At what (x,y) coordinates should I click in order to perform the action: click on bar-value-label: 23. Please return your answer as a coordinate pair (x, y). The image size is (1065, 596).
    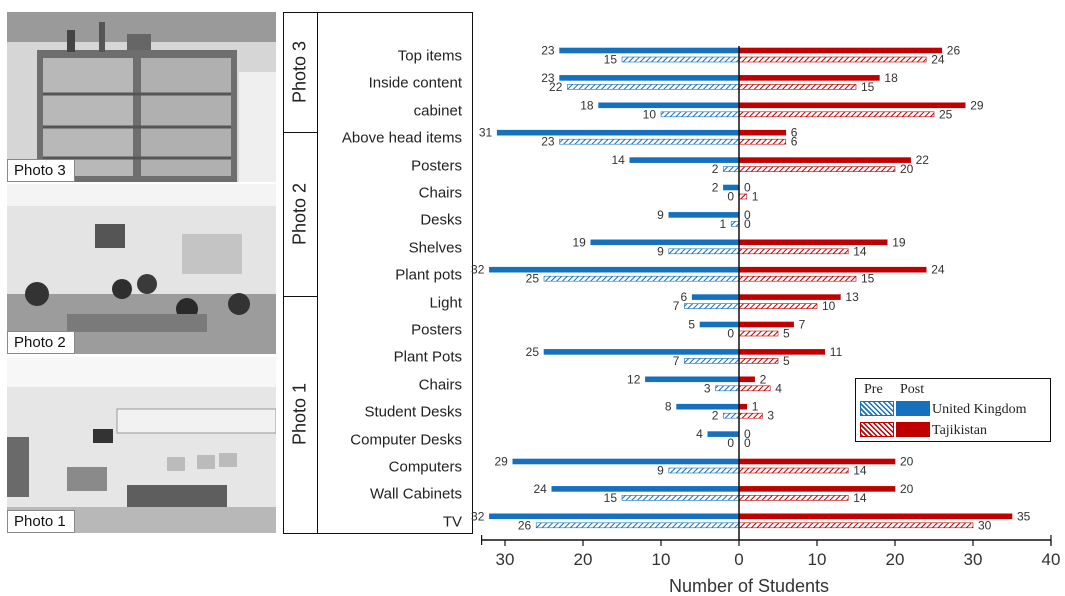
    Looking at the image, I should click on (548, 142).